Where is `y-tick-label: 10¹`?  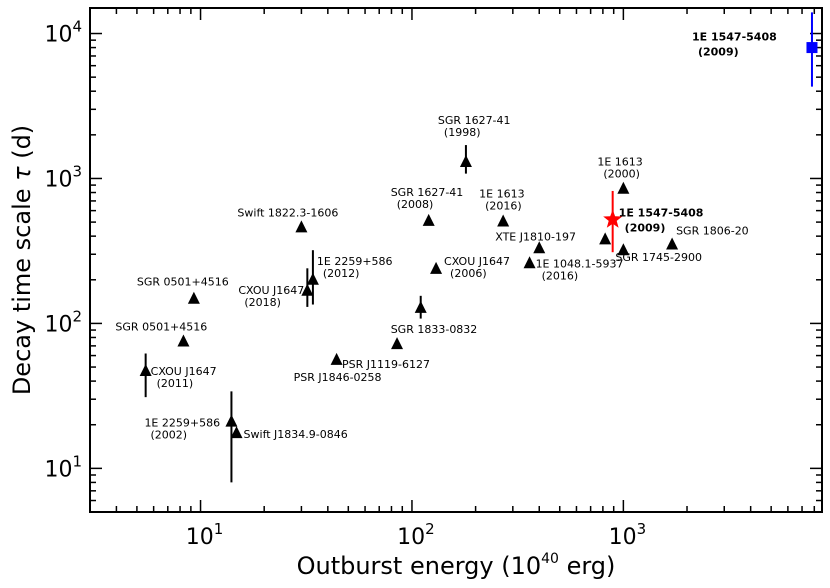 y-tick-label: 10¹ is located at coordinates (63, 467).